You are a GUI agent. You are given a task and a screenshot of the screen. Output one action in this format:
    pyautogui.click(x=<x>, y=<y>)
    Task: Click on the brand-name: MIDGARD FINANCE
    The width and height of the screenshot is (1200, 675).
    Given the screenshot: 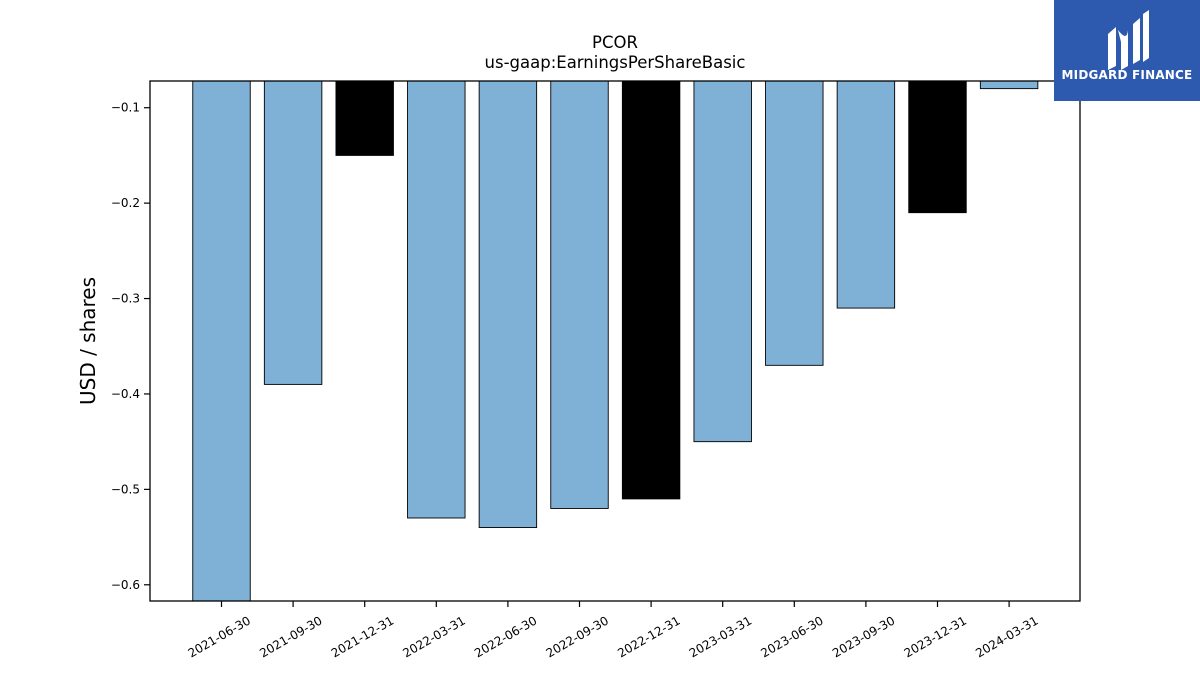 What is the action you would take?
    pyautogui.click(x=1127, y=75)
    